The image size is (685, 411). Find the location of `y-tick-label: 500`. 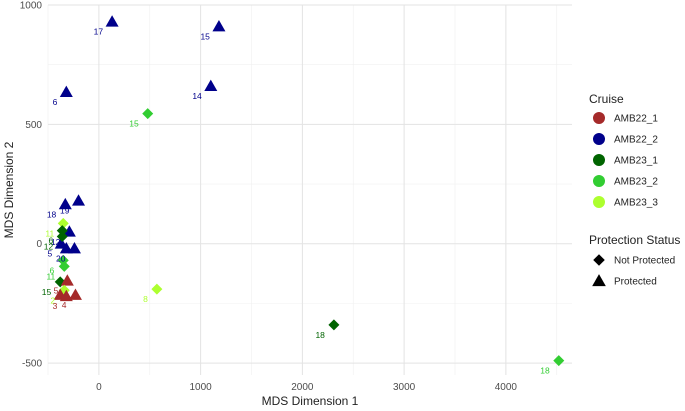

y-tick-label: 500 is located at coordinates (33, 125).